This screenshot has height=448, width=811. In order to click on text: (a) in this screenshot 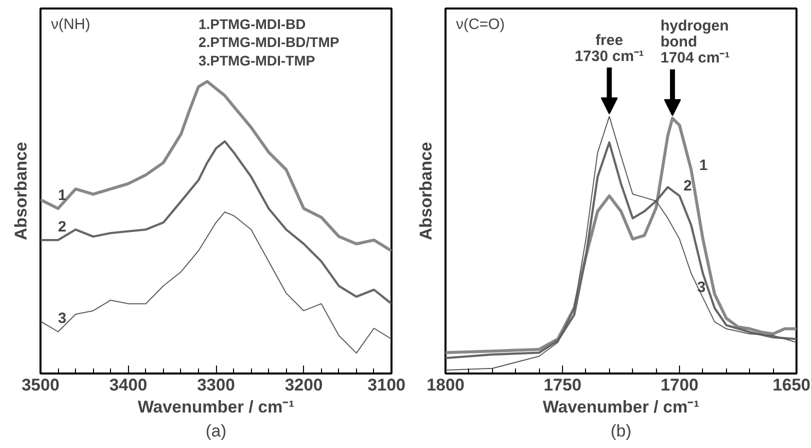, I will do `click(216, 431)`.